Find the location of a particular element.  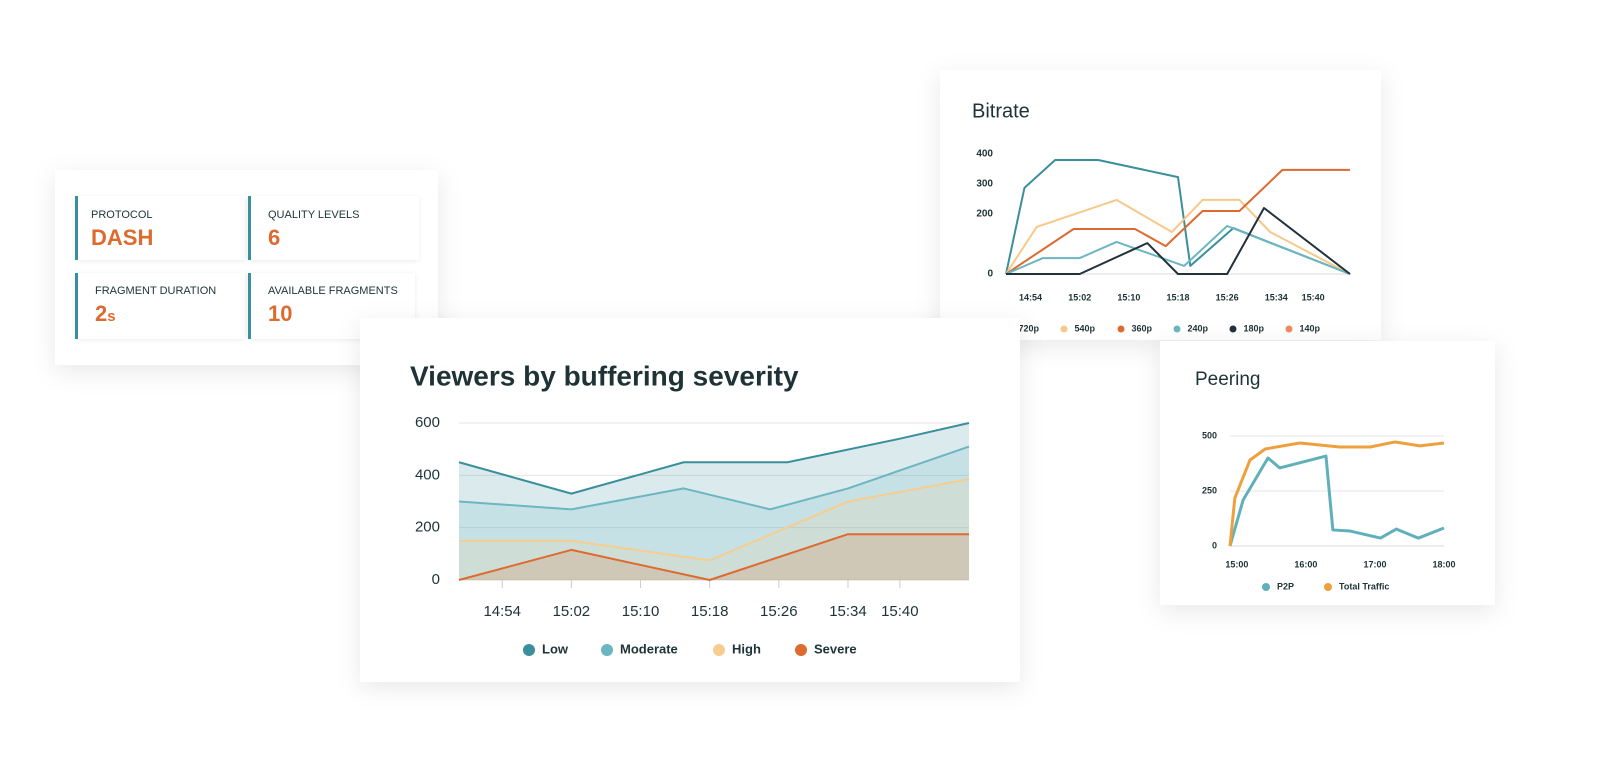

chart-title: Viewers by buffering severity is located at coordinates (604, 375).